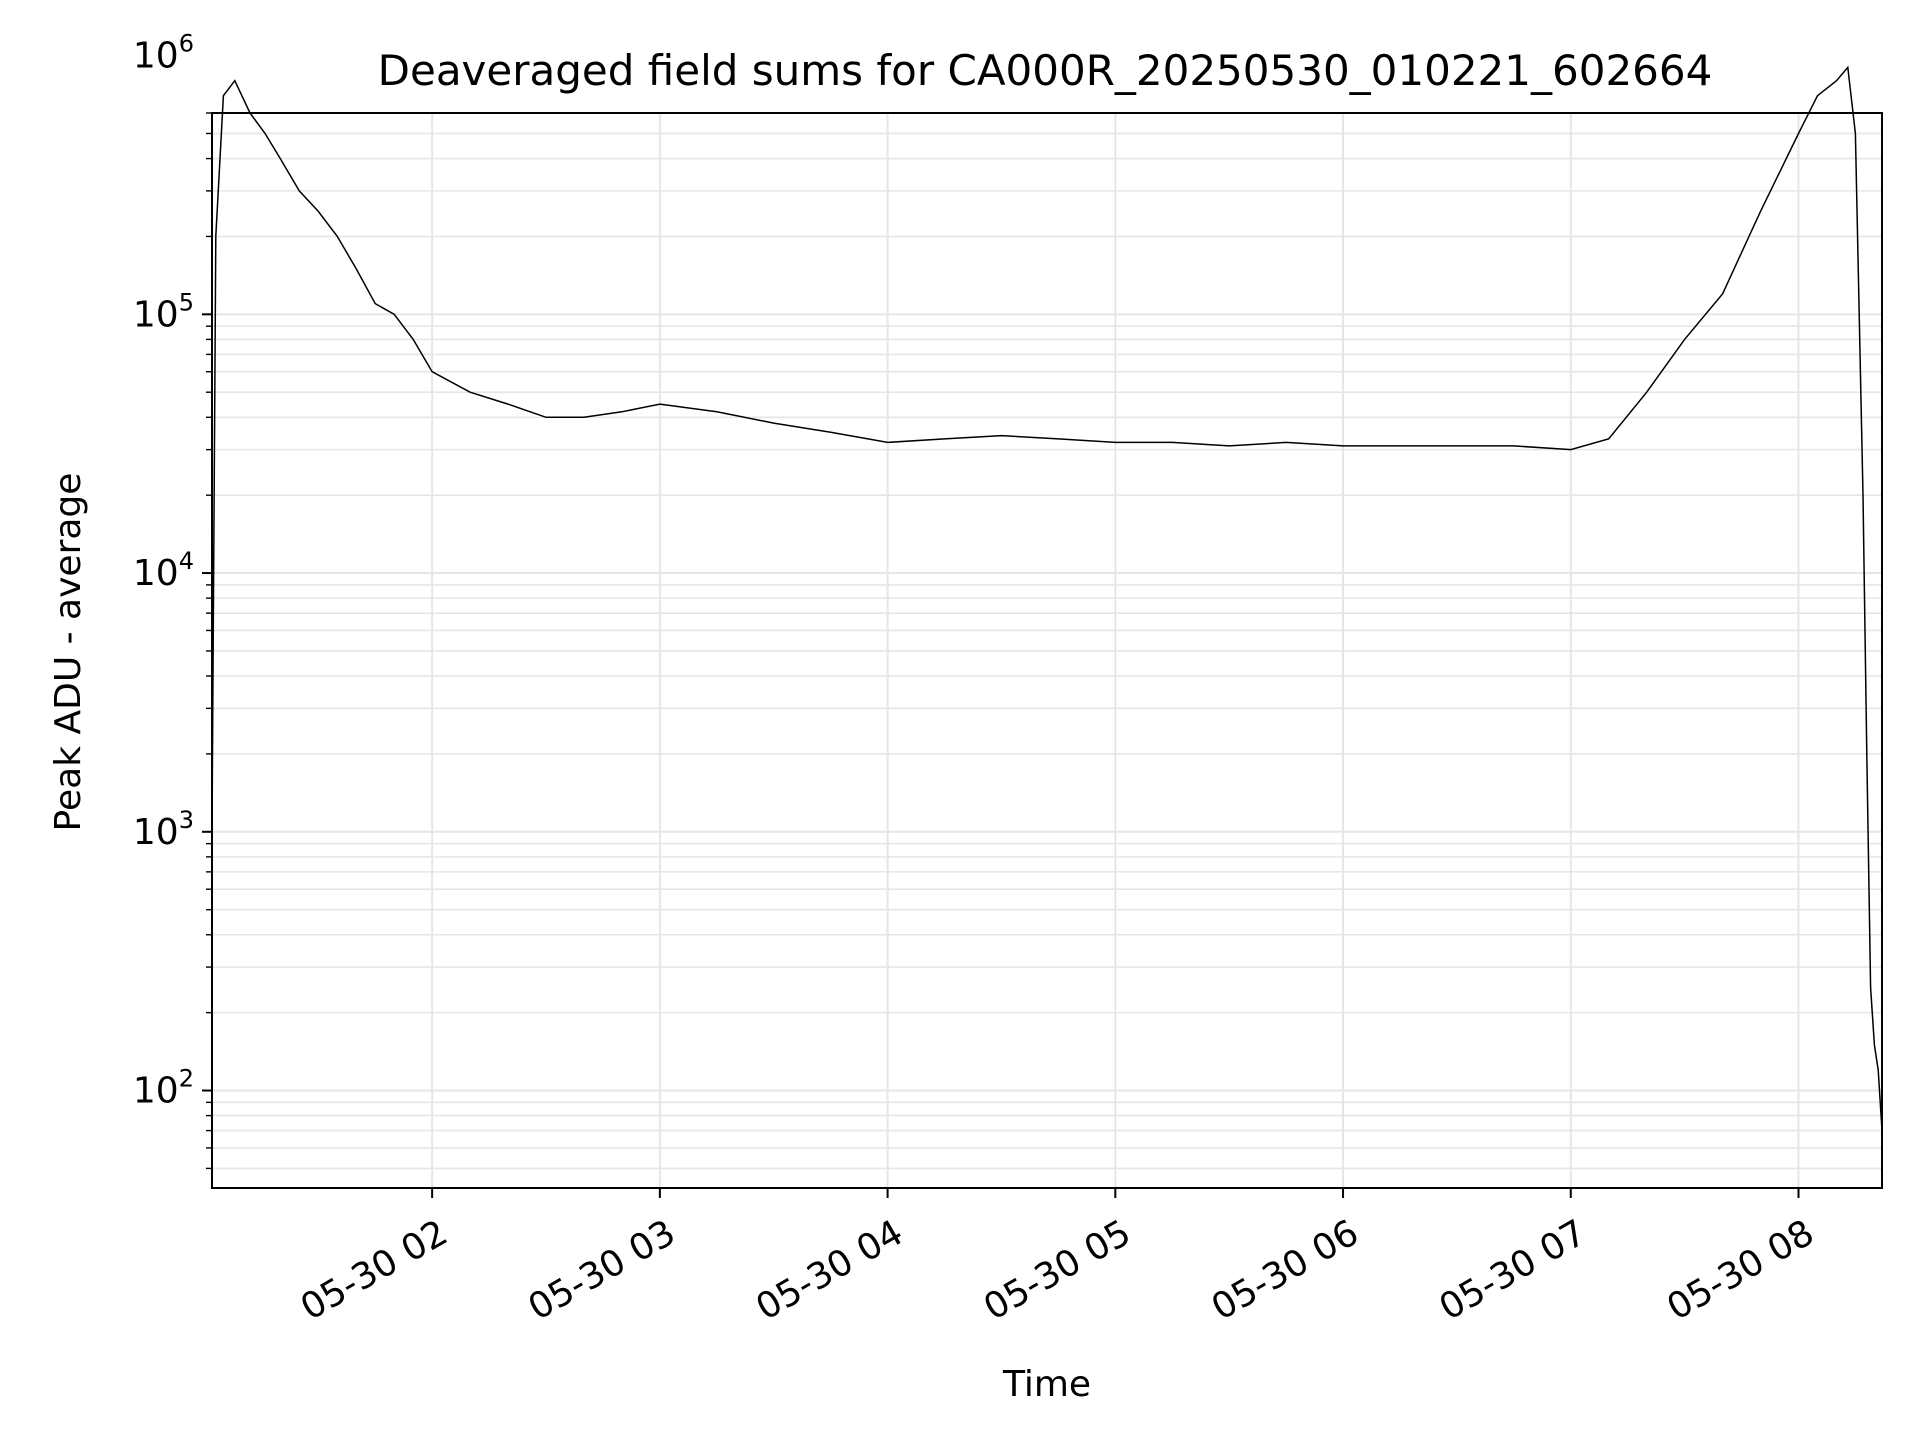 The height and width of the screenshot is (1440, 1920). Describe the element at coordinates (163, 570) in the screenshot. I see `y-tick-label: 10⁴` at that location.